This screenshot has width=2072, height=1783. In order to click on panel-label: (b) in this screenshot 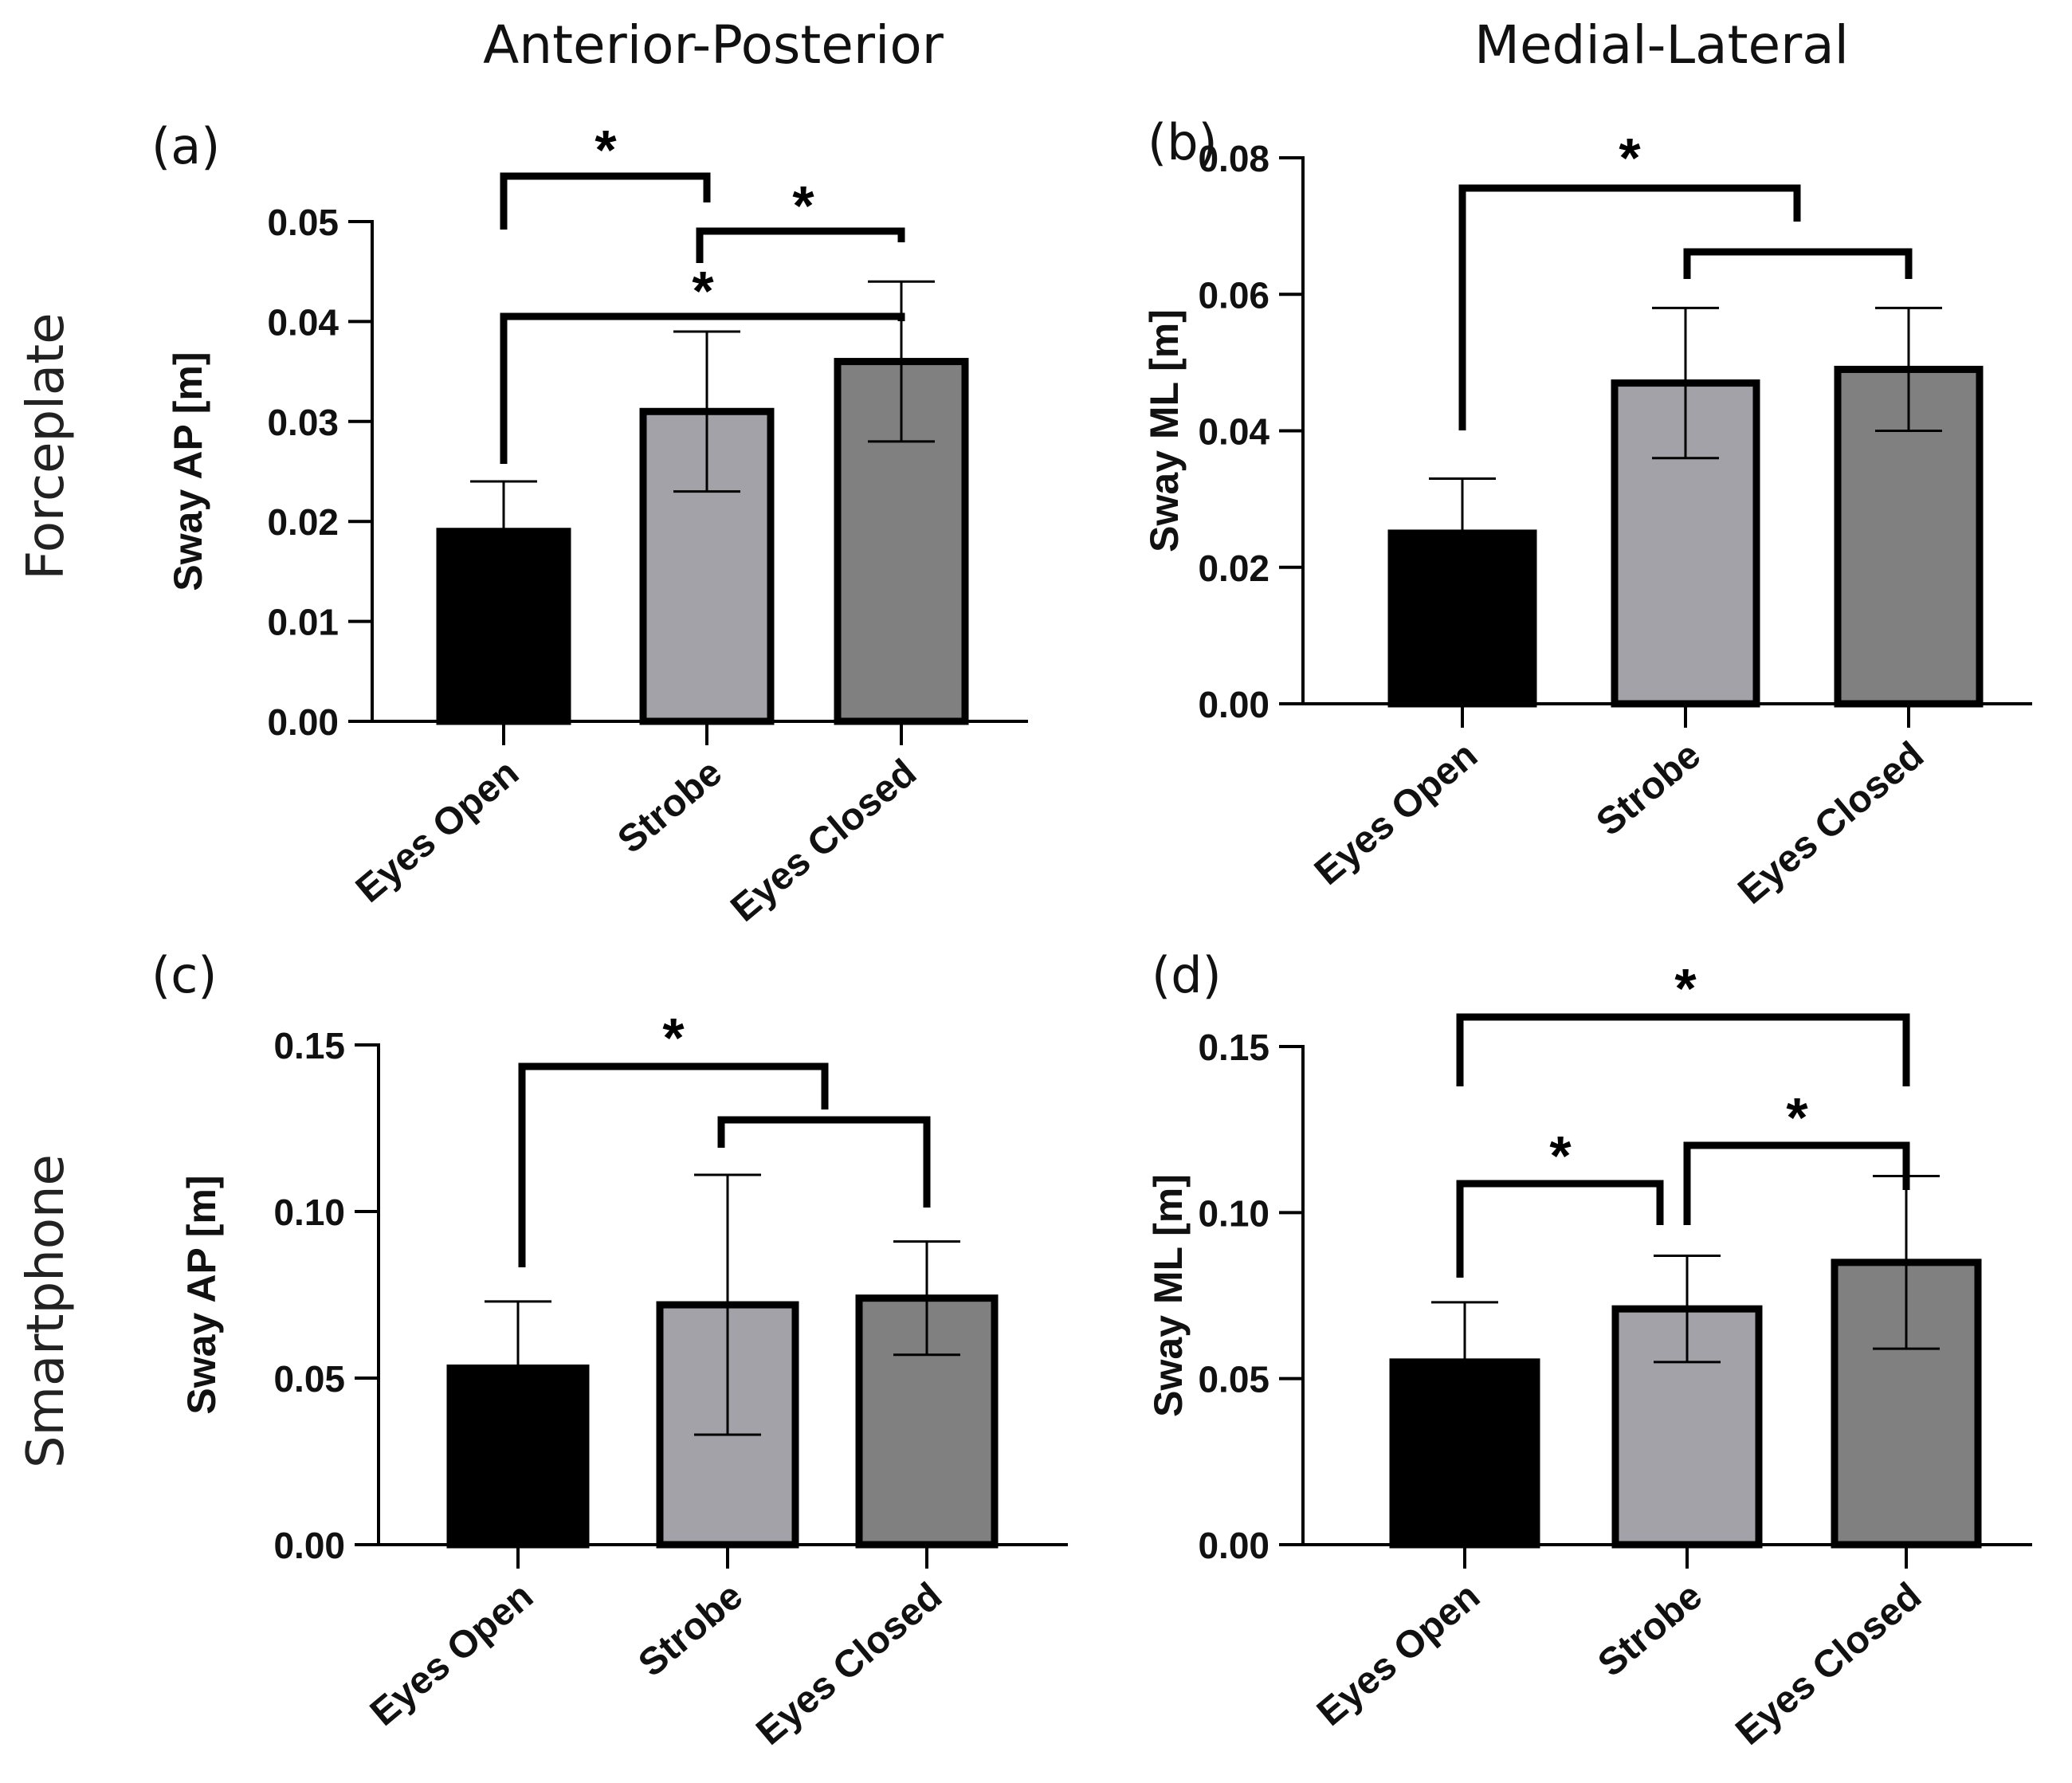, I will do `click(1183, 142)`.